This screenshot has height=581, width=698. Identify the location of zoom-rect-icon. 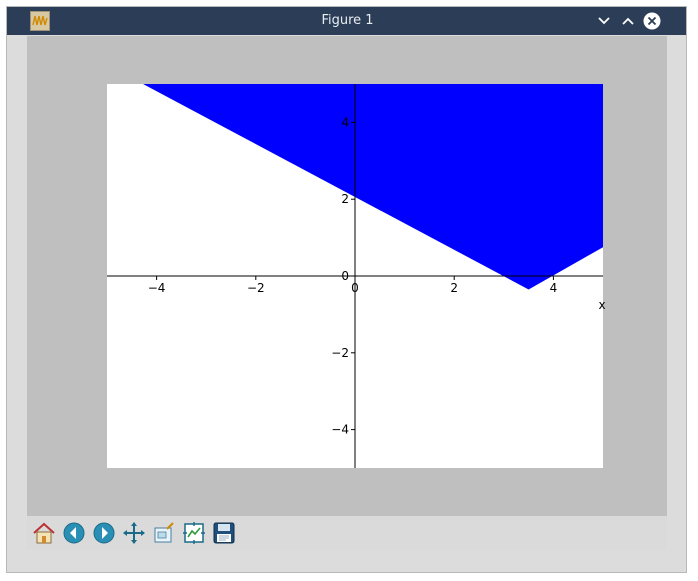
(164, 532).